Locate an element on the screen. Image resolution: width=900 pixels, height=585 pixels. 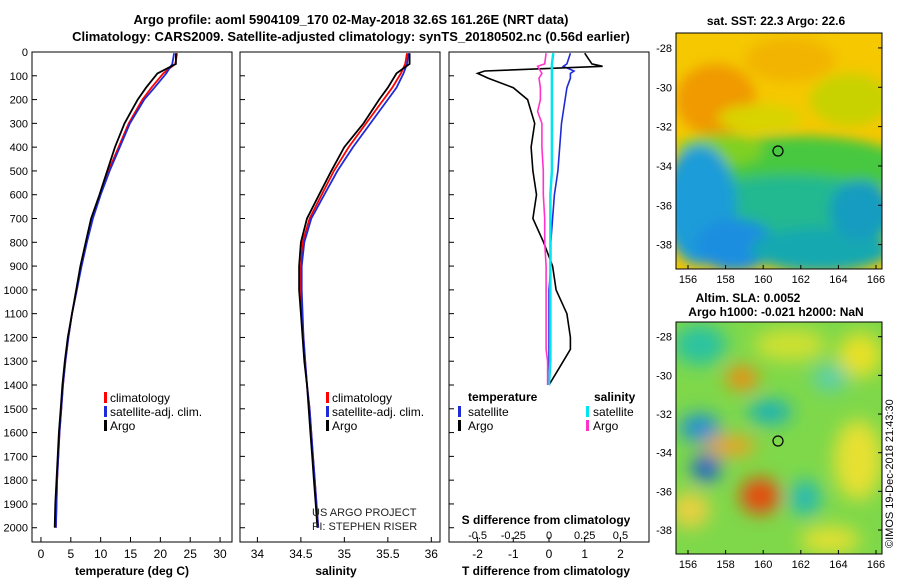
temperature-legend: climatology satellite-adj. clim. Argo is located at coordinates (153, 412).